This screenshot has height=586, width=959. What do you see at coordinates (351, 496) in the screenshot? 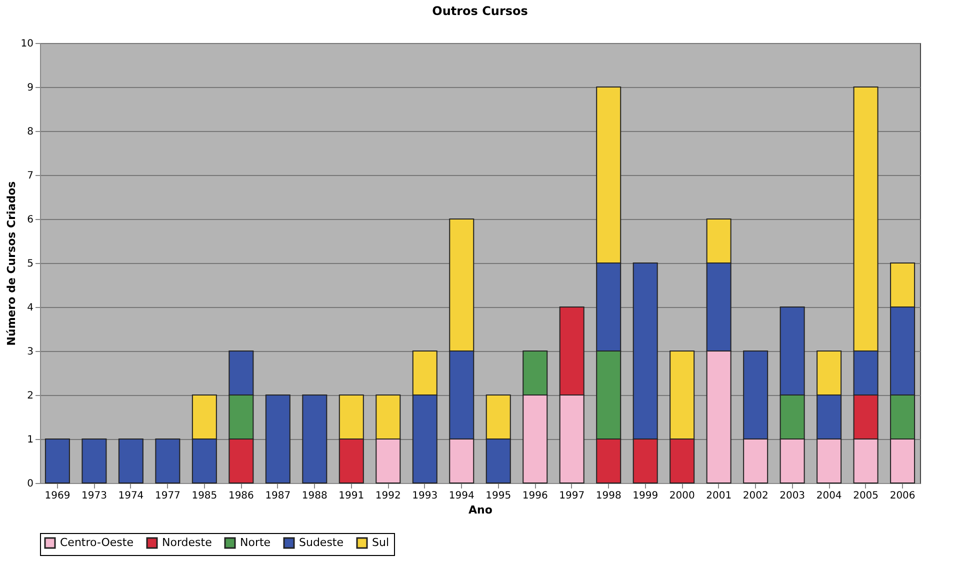
I see `x-tick-label: 1991` at bounding box center [351, 496].